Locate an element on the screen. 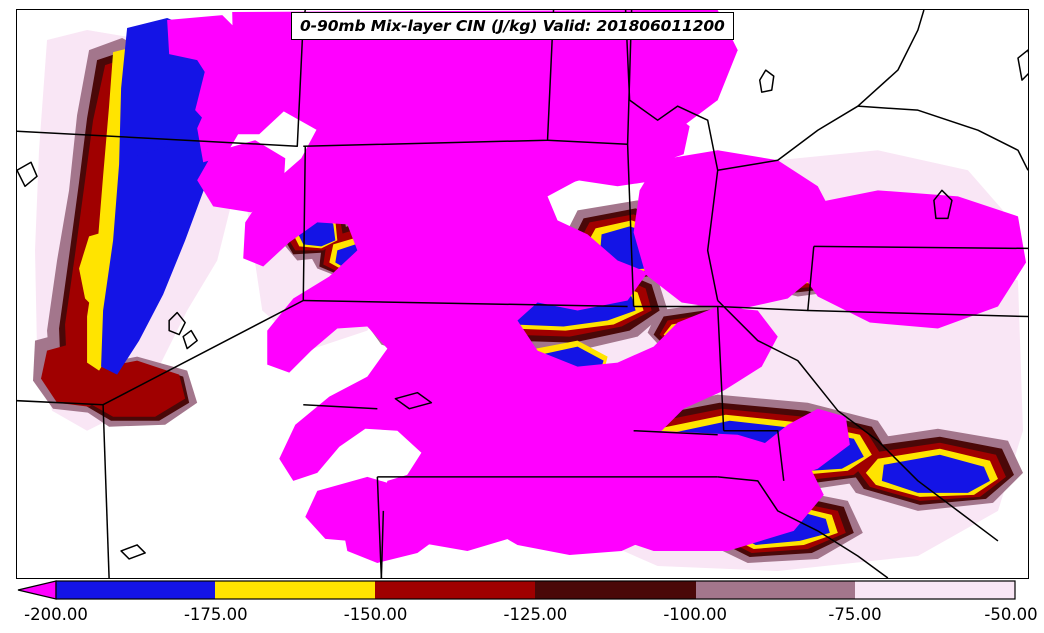 The image size is (1044, 633). colorbar-tick-label: -200.00 is located at coordinates (56, 614).